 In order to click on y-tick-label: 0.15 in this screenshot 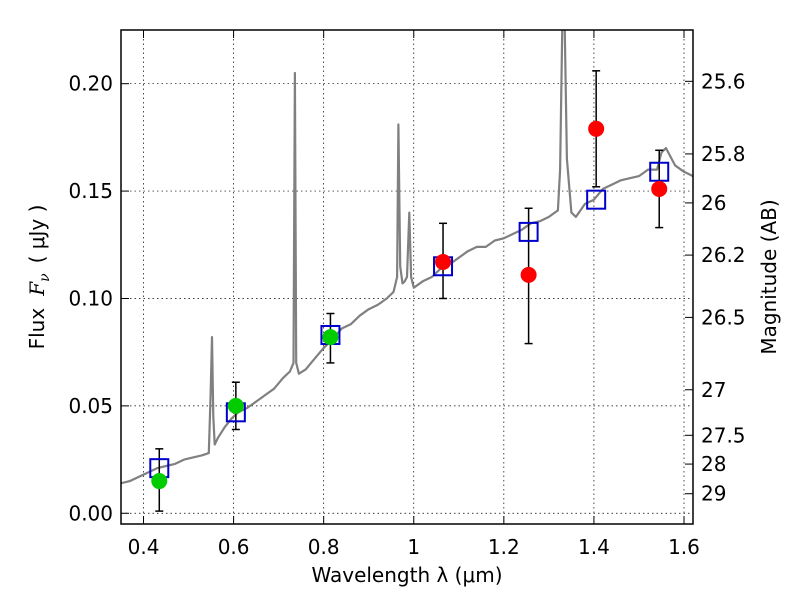, I will do `click(90, 191)`.